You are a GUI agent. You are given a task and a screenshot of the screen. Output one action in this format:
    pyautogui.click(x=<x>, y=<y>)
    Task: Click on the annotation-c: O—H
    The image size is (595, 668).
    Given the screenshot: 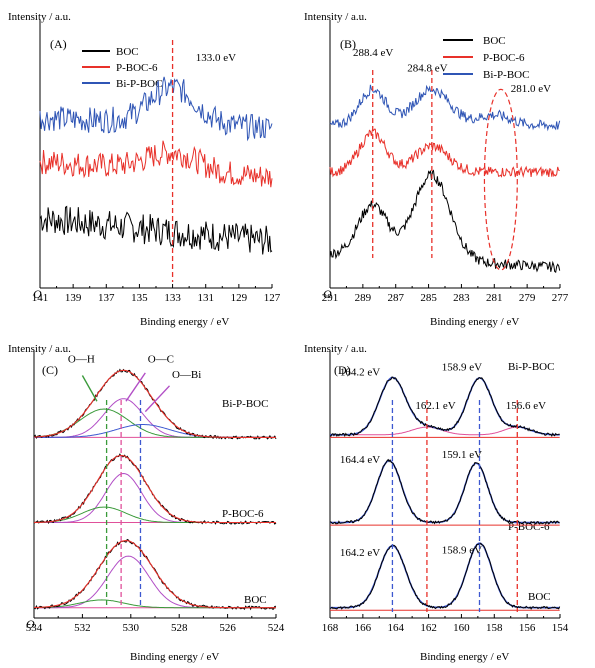 What is the action you would take?
    pyautogui.click(x=81, y=360)
    